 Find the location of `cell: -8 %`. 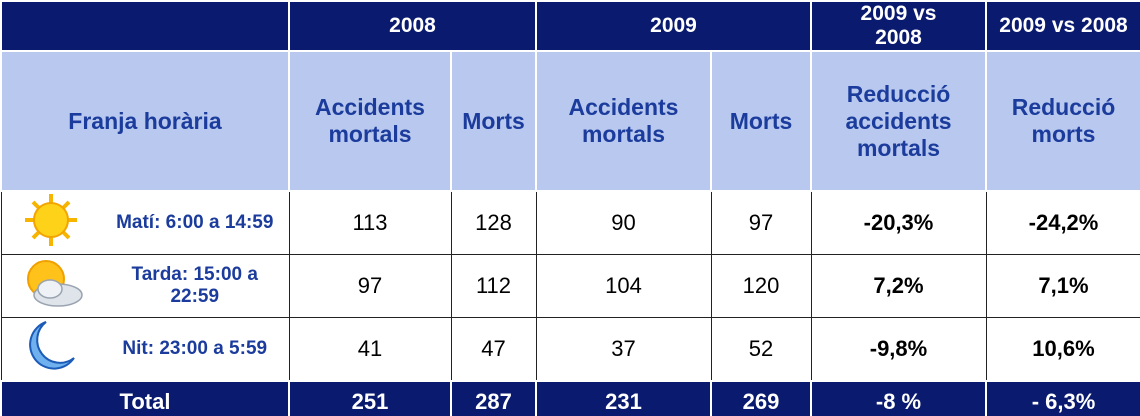

cell: -8 % is located at coordinates (898, 398).